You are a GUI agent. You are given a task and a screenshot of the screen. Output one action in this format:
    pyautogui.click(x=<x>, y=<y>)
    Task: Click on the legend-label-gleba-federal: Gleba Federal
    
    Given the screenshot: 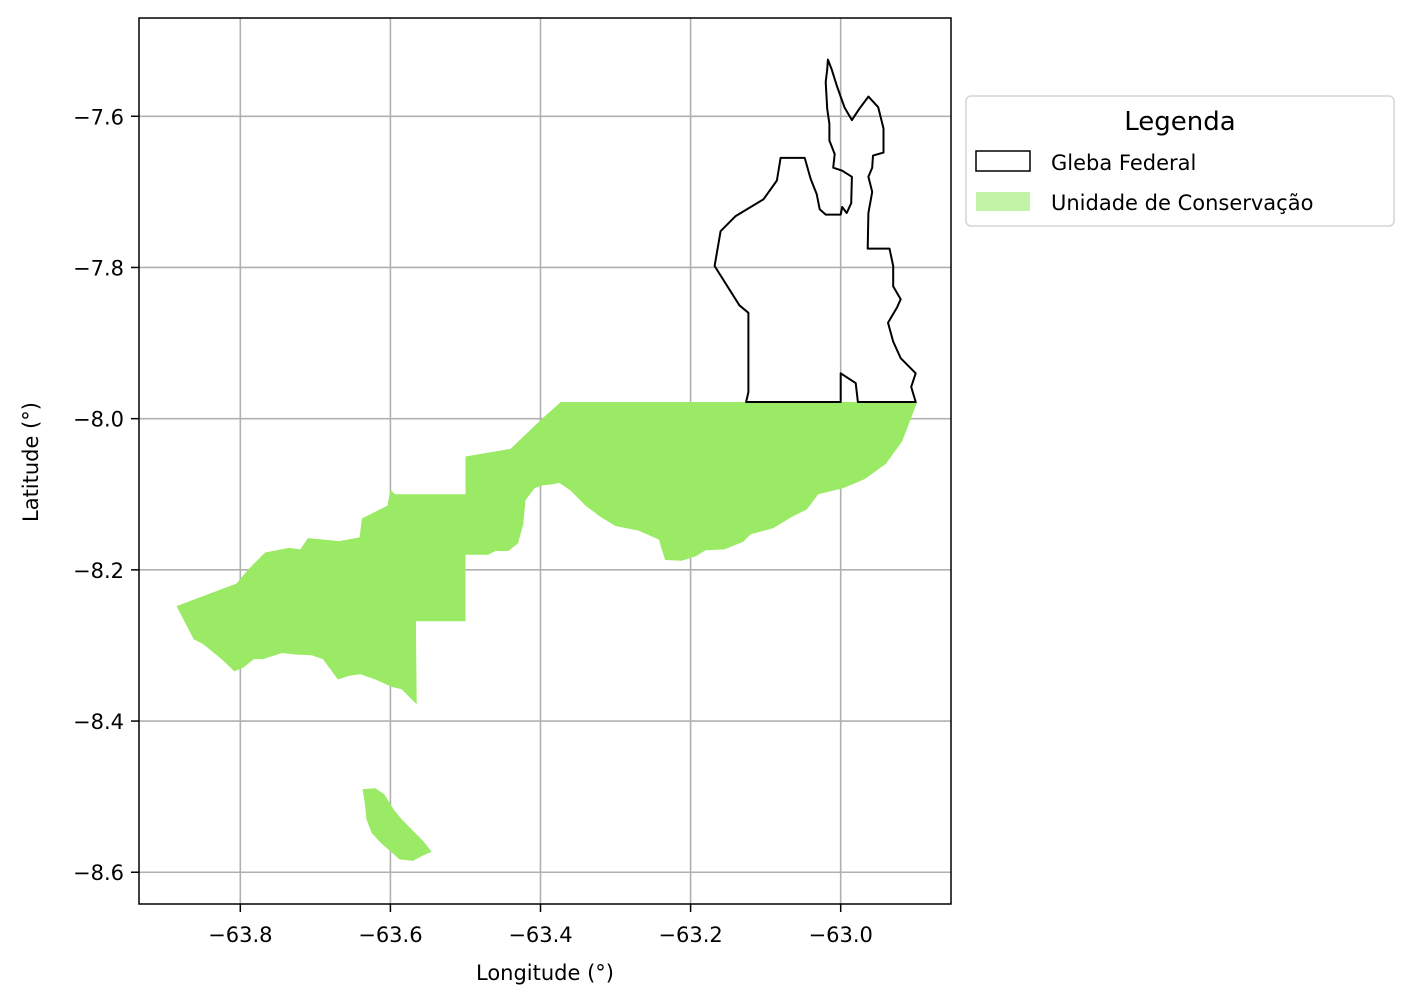 What is the action you would take?
    pyautogui.click(x=1123, y=163)
    